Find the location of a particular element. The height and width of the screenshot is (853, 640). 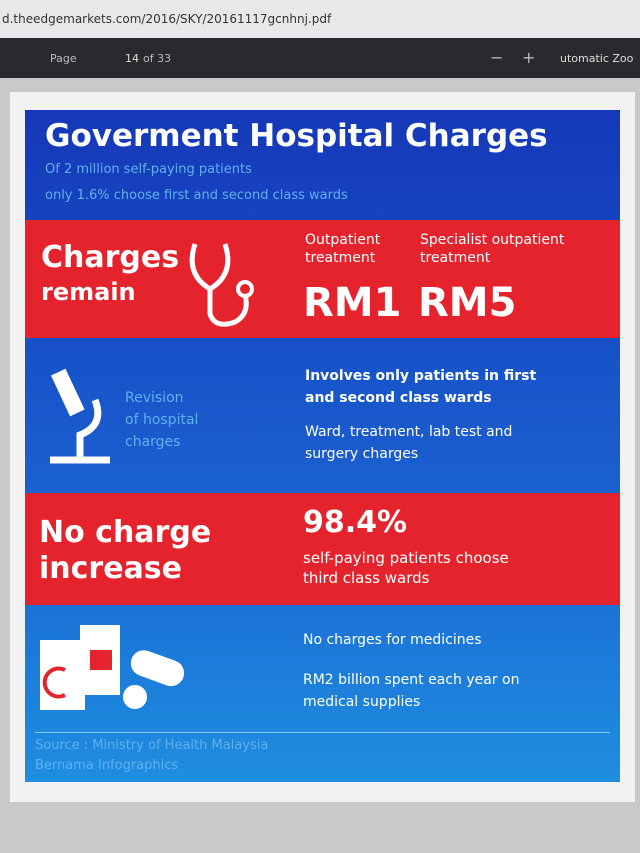

toolbar: Page 14 of 33 − + utomatic Zoo is located at coordinates (320, 58).